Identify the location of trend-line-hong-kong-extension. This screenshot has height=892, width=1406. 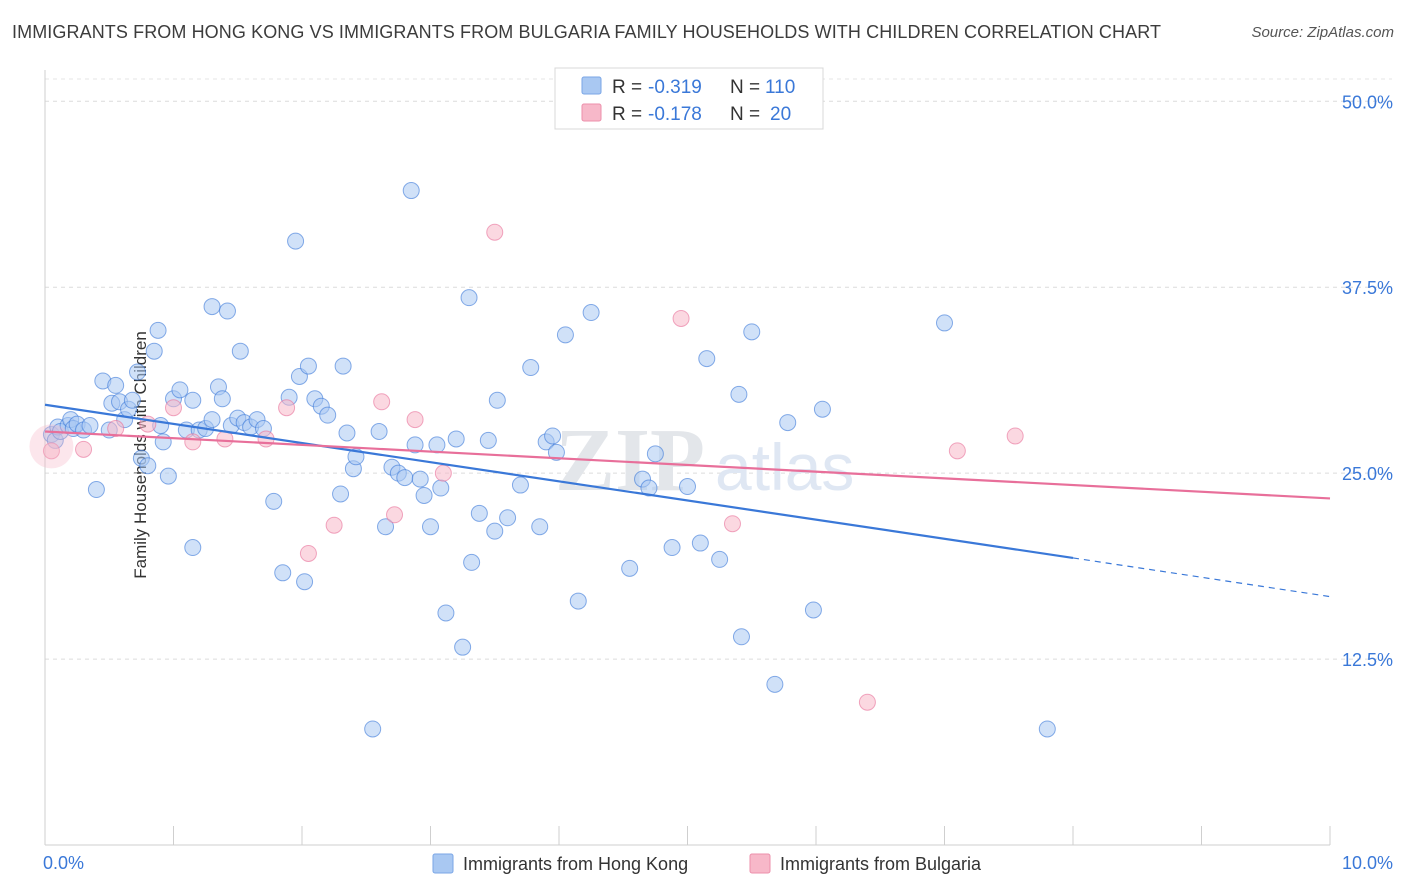
(1201, 577).